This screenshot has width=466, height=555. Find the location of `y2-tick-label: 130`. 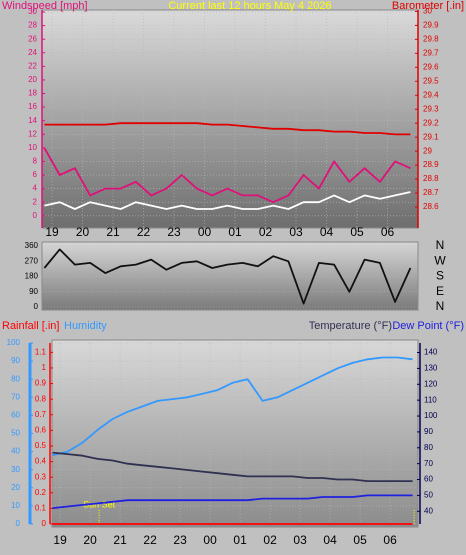

y2-tick-label: 130 is located at coordinates (431, 368).